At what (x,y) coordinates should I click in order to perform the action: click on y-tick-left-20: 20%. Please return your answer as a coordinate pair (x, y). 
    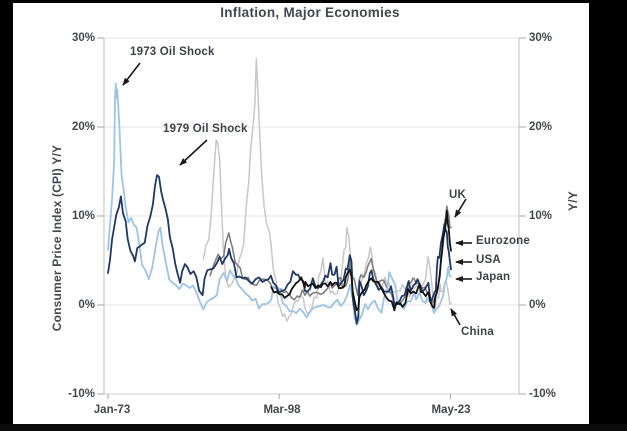
    Looking at the image, I should click on (83, 127).